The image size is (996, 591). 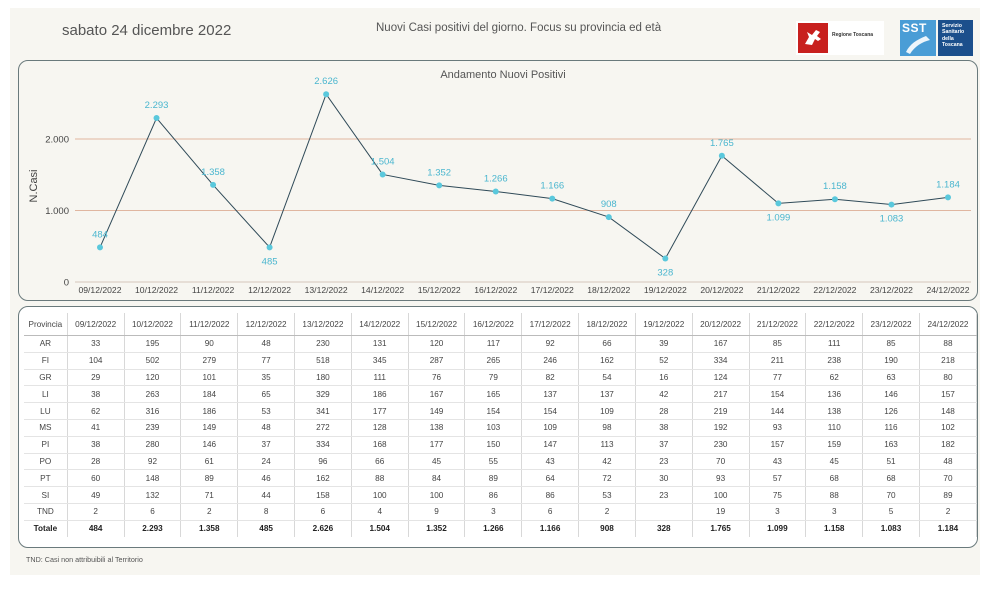 I want to click on x-tick-label: 18/12/2022, so click(x=608, y=290).